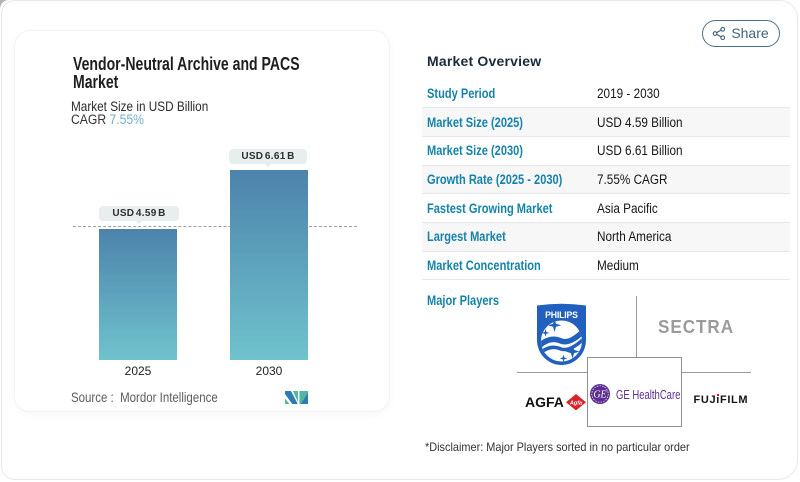 The image size is (800, 482). I want to click on svg-text: Agfa, so click(574, 403).